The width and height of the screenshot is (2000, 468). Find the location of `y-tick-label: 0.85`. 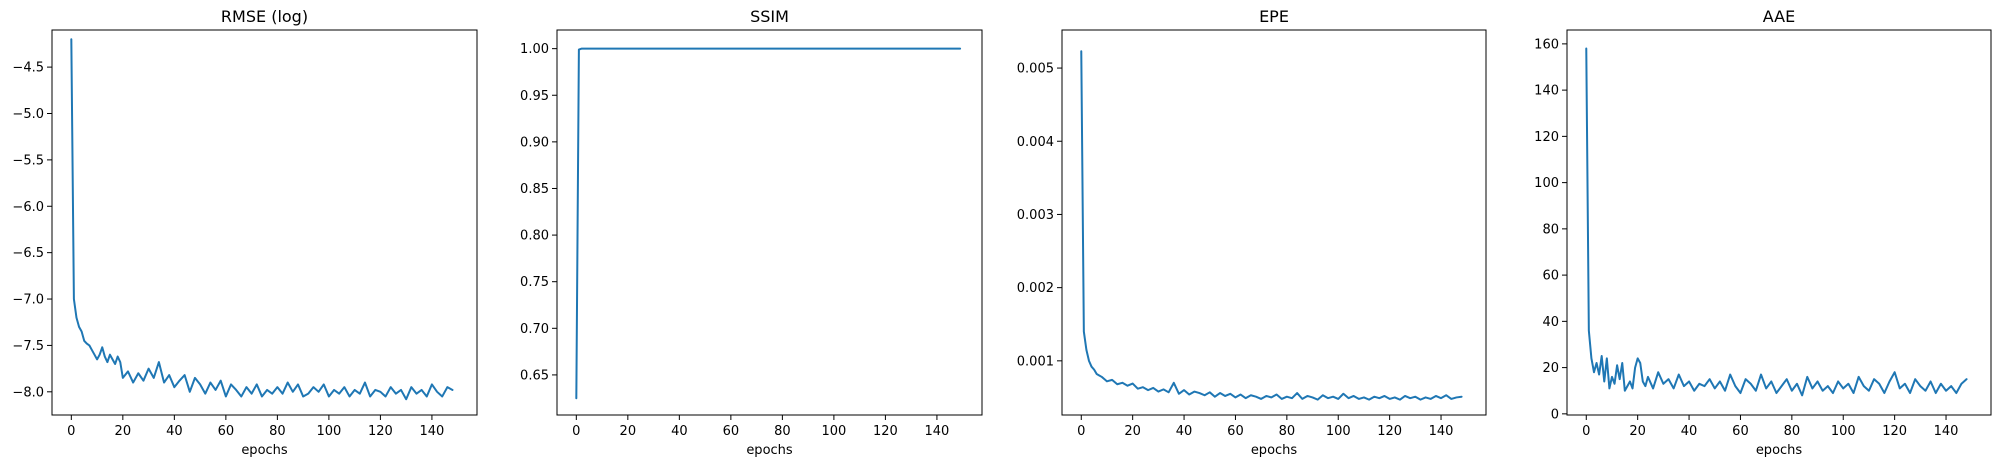

y-tick-label: 0.85 is located at coordinates (534, 189).